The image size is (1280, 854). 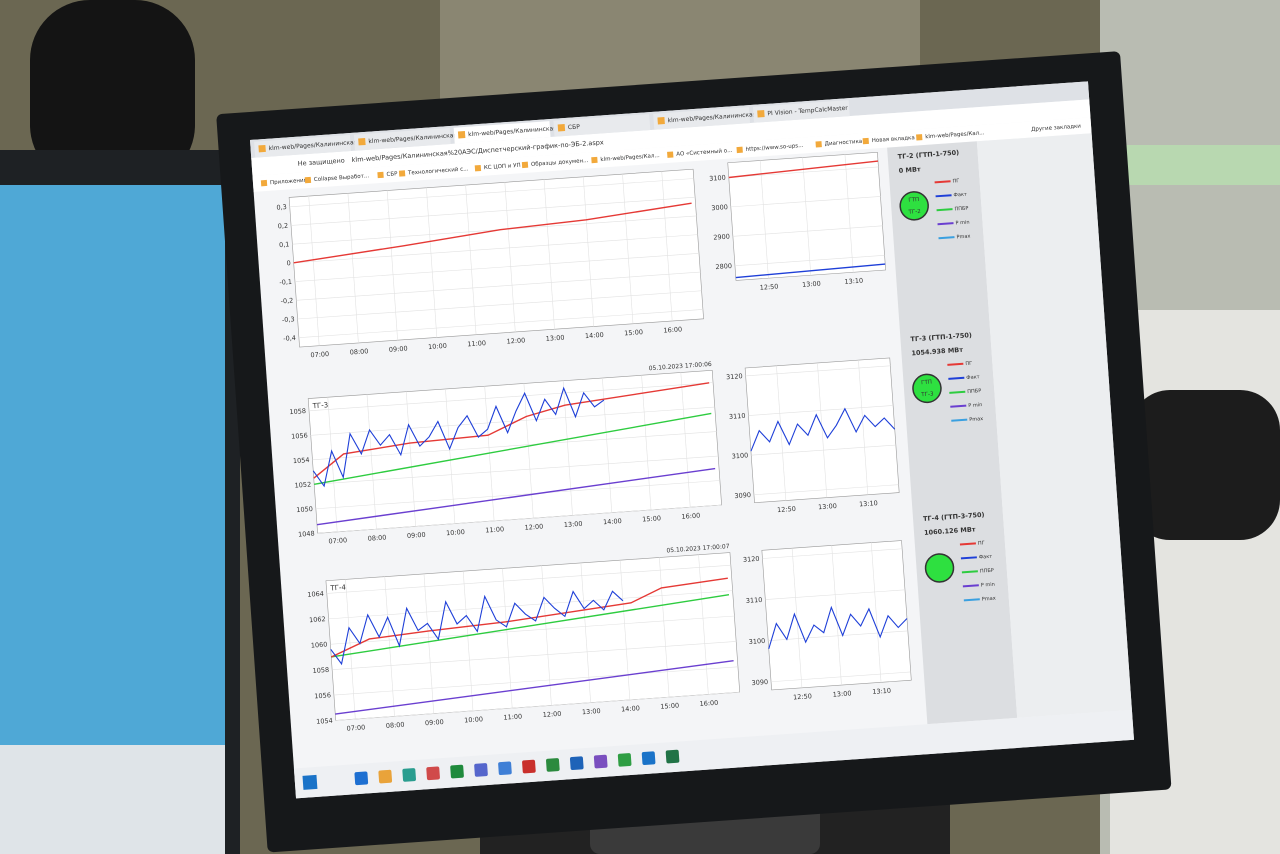 What do you see at coordinates (395, 725) in the screenshot?
I see `x-tick-label: 08:00` at bounding box center [395, 725].